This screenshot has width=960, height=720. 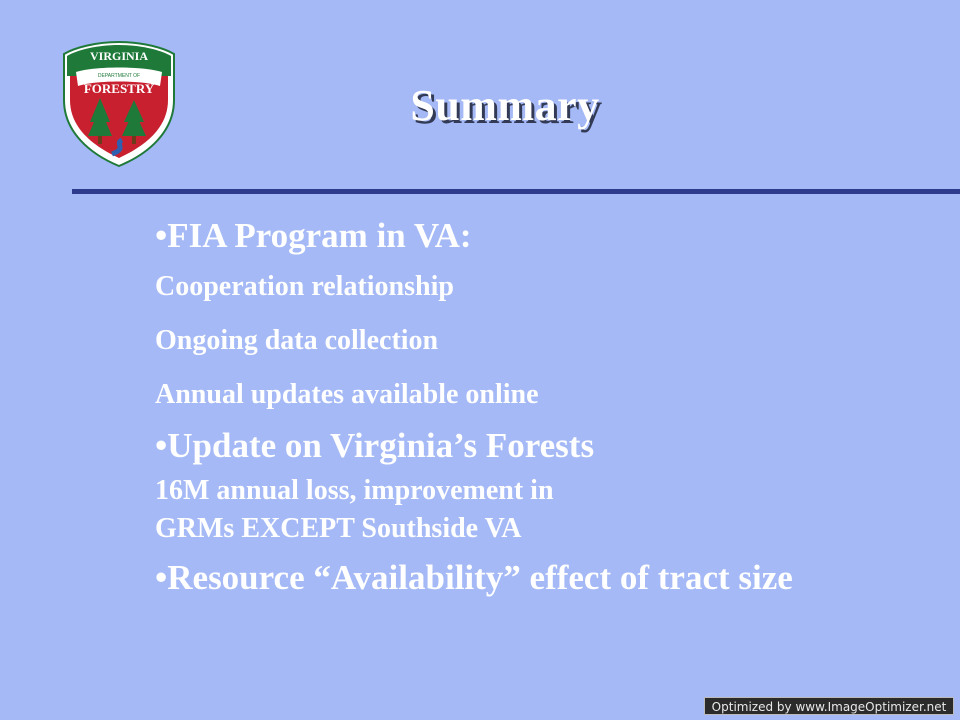 I want to click on logo-middle-text: DEPARTMENT OF, so click(x=119, y=76).